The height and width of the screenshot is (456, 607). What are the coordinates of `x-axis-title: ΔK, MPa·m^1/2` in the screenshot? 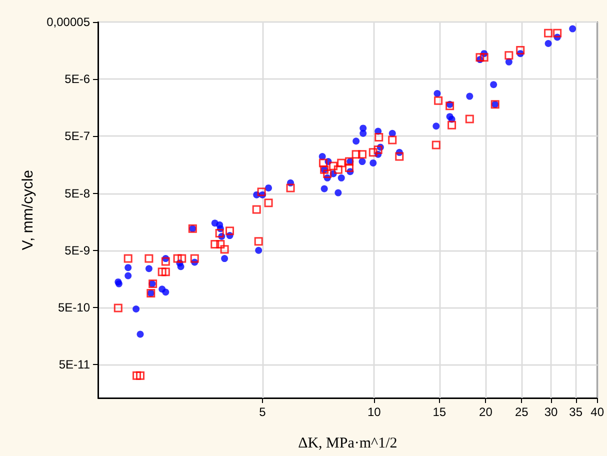 It's located at (348, 444).